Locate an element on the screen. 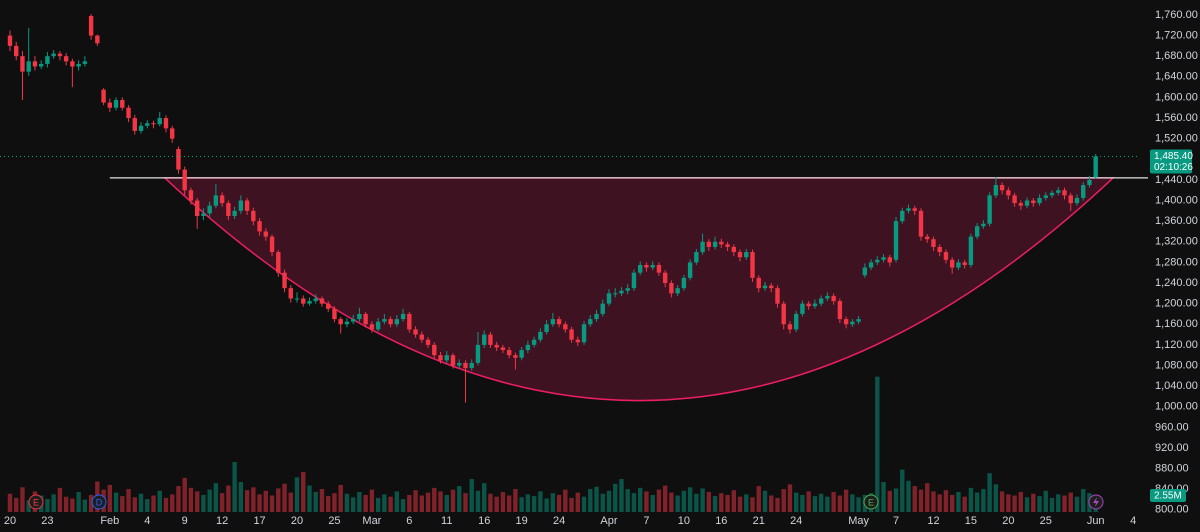 The image size is (1200, 532). y-tick-label: 1,200.00 is located at coordinates (1176, 304).